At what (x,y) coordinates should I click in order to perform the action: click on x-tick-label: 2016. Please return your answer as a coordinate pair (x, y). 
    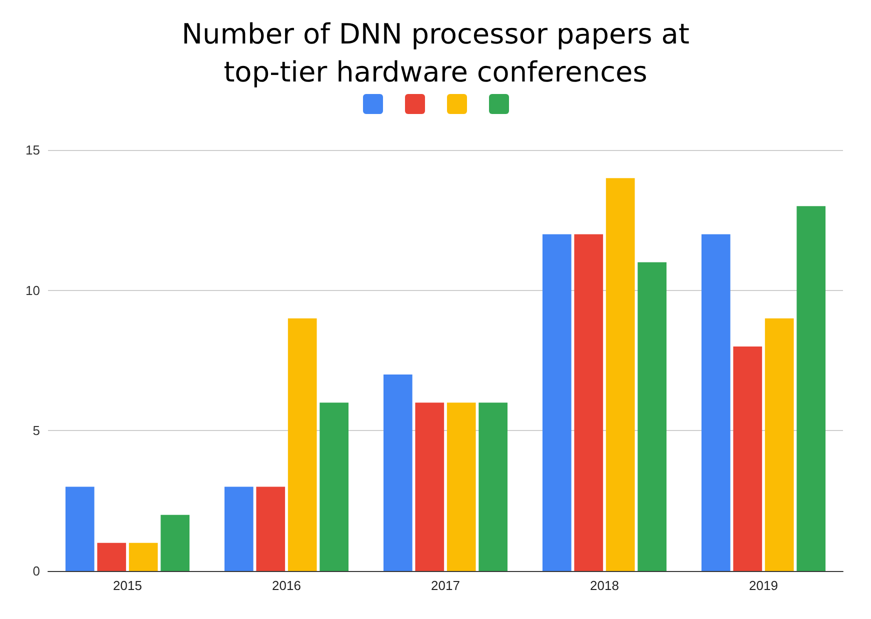
    Looking at the image, I should click on (286, 585).